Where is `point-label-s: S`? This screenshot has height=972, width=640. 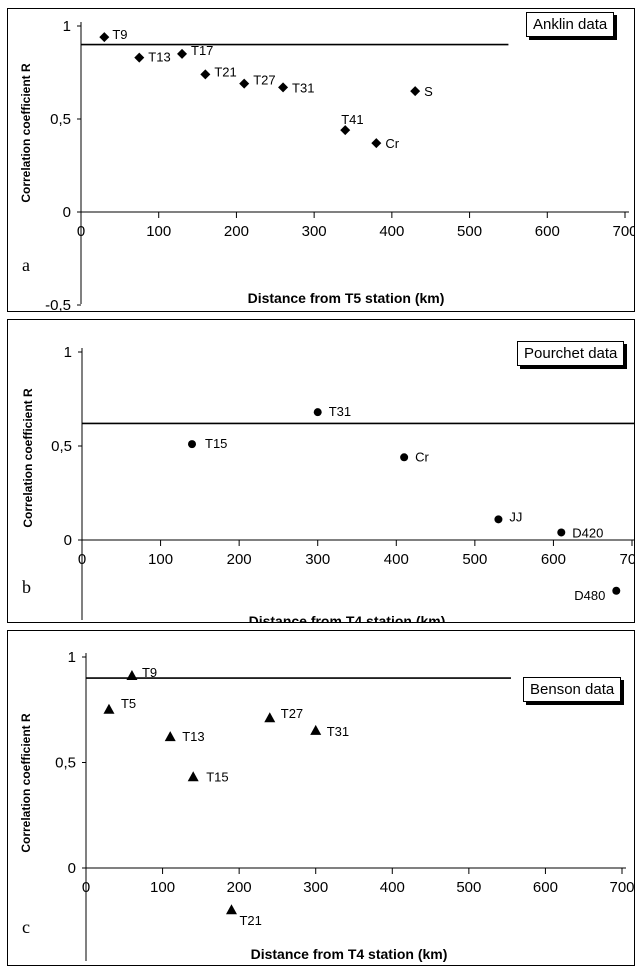 point-label-s: S is located at coordinates (428, 91).